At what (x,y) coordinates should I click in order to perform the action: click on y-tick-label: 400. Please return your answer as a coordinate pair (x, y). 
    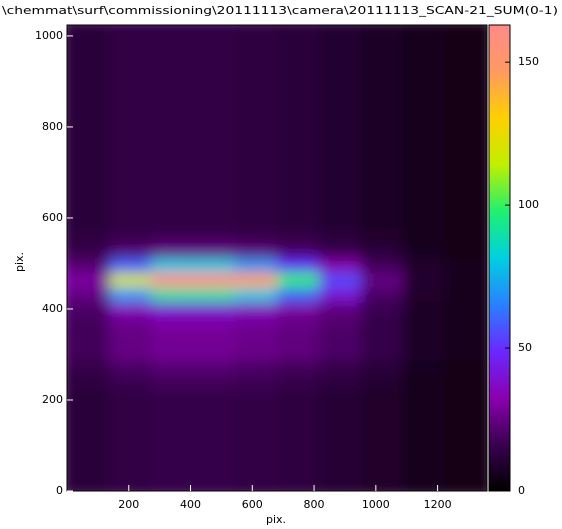
    Looking at the image, I should click on (52, 308).